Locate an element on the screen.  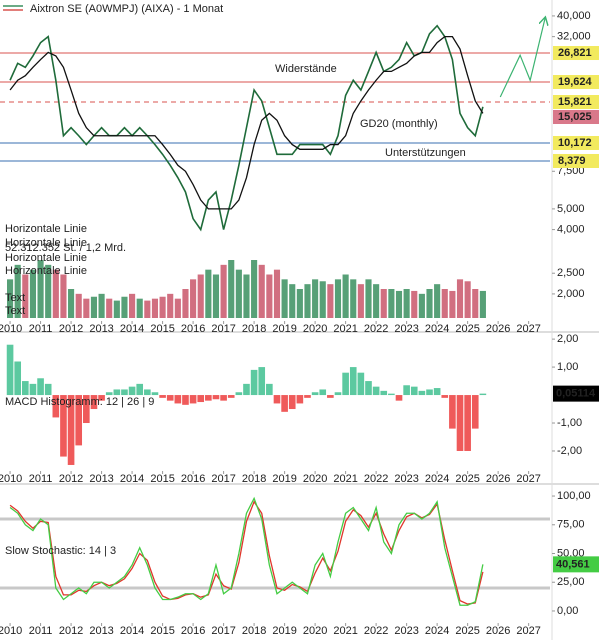
x-tick-label: 2010 is located at coordinates (11, 329).